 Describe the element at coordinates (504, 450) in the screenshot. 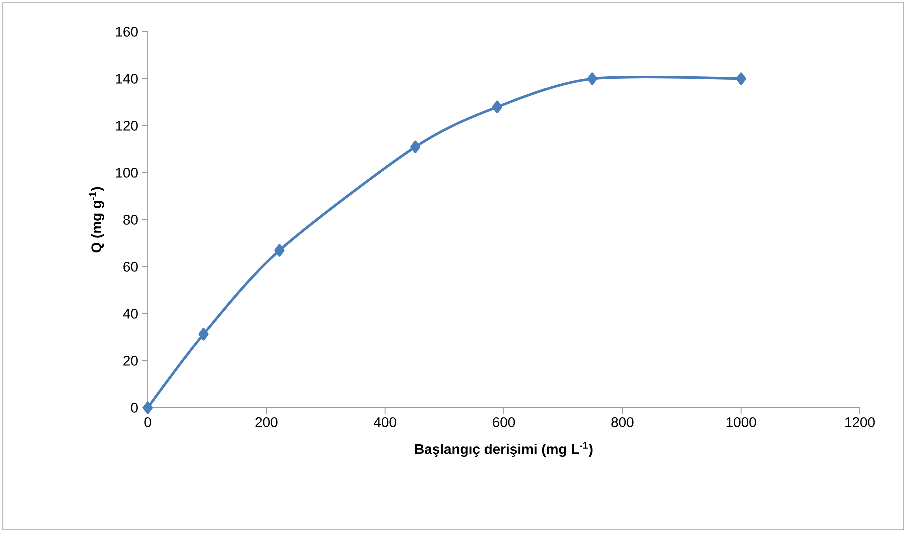

I see `x-axis-title: Başlangıç derişimi (mg L$^{-1}$)` at that location.